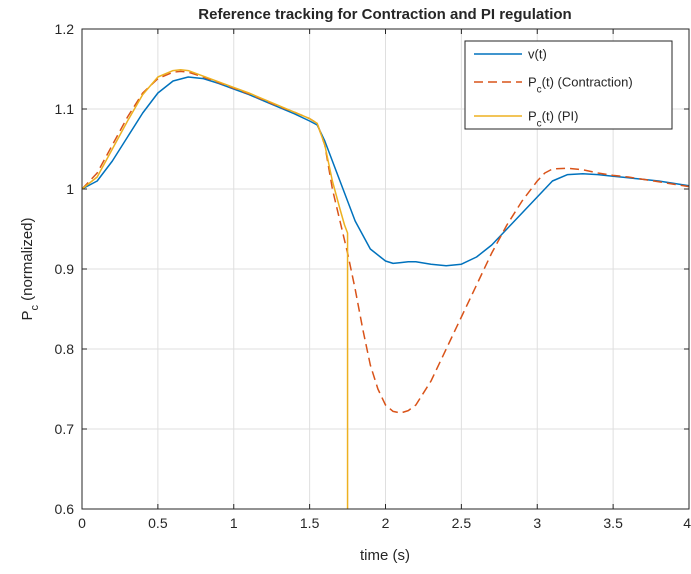 This screenshot has height=574, width=691. What do you see at coordinates (82, 523) in the screenshot?
I see `x-tick-label: 0` at bounding box center [82, 523].